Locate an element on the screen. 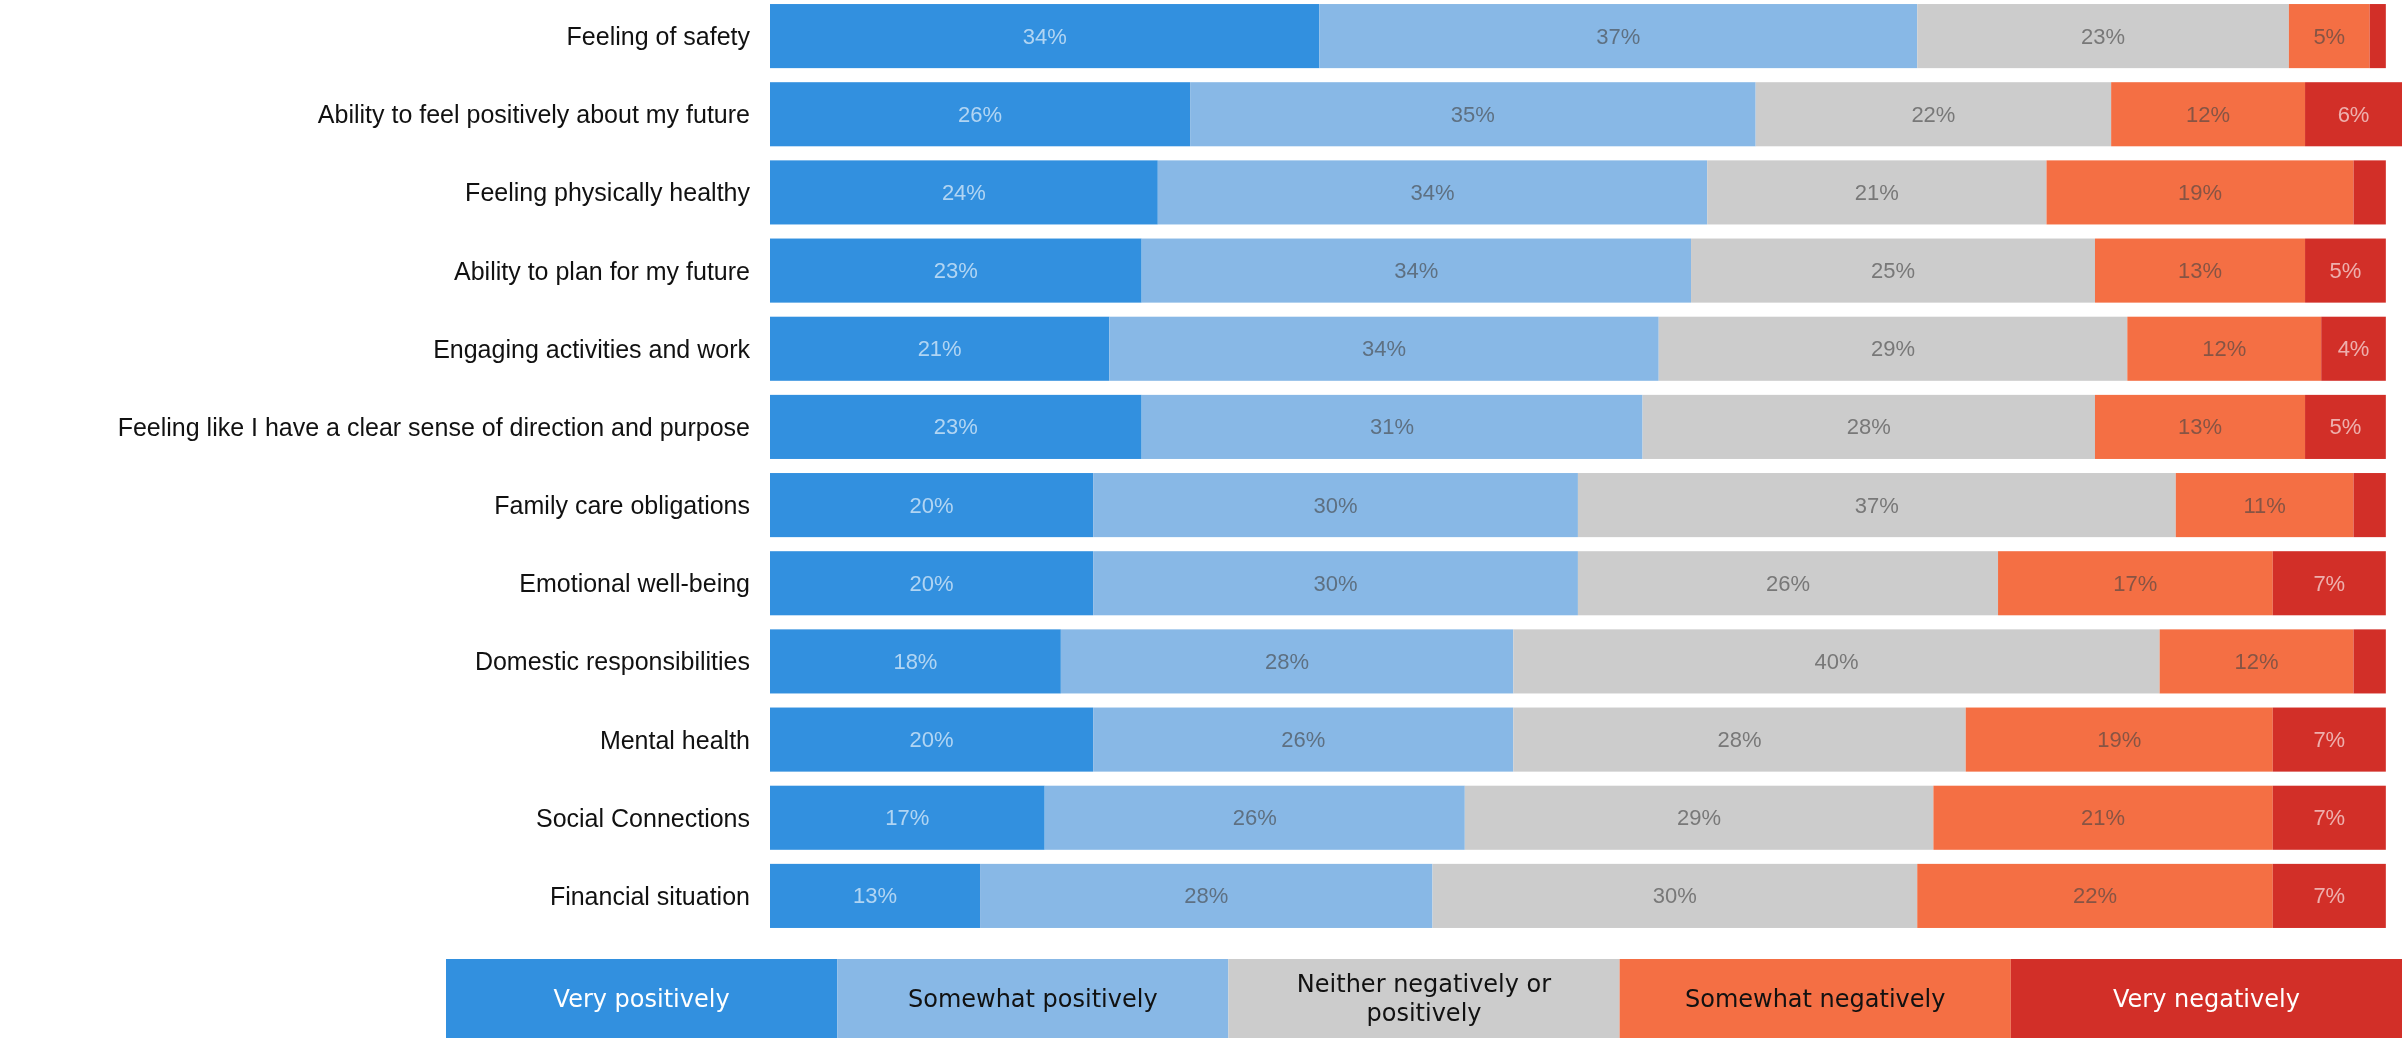 Image resolution: width=2402 pixels, height=1038 pixels. data-label: 31% is located at coordinates (1392, 427).